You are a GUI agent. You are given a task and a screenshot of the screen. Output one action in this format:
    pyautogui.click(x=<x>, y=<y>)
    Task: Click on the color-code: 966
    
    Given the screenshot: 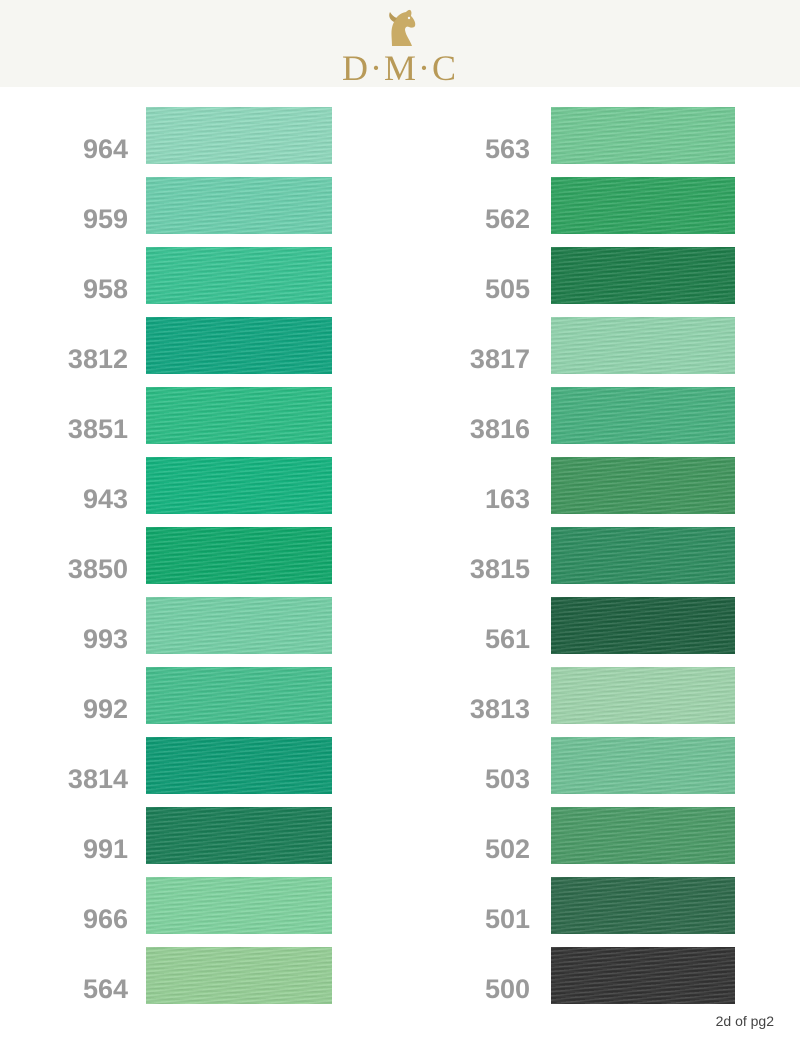 What is the action you would take?
    pyautogui.click(x=105, y=919)
    